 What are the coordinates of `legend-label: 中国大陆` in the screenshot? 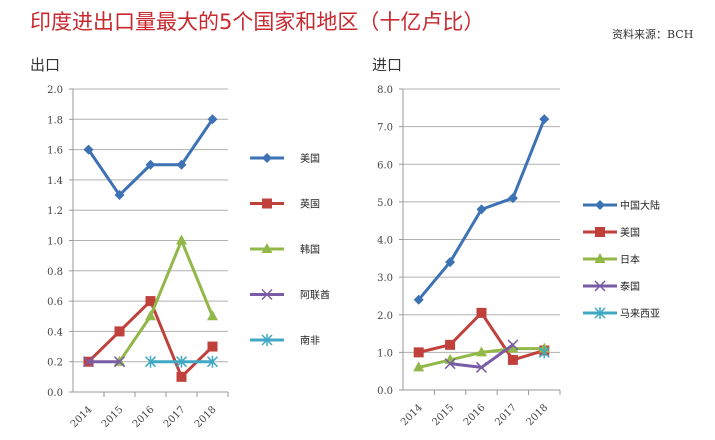 It's located at (640, 205).